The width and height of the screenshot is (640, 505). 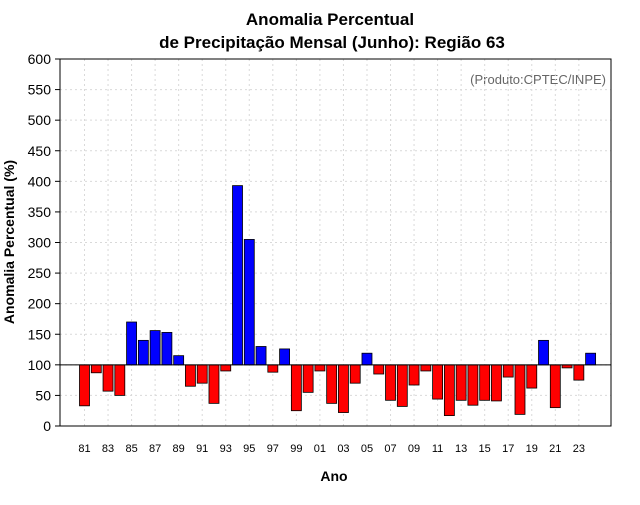 I want to click on y-tick-label: 500, so click(x=40, y=120).